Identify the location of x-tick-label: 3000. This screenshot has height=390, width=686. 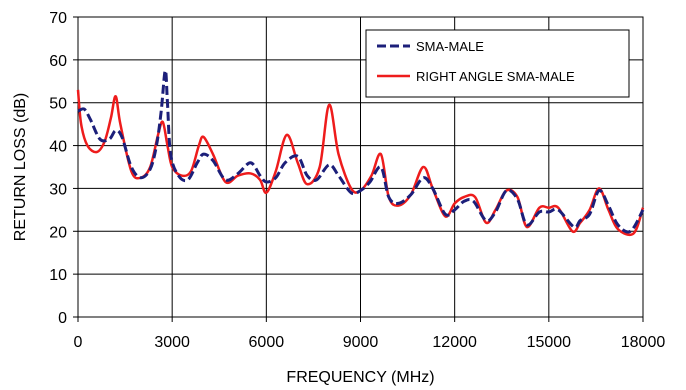
(172, 342).